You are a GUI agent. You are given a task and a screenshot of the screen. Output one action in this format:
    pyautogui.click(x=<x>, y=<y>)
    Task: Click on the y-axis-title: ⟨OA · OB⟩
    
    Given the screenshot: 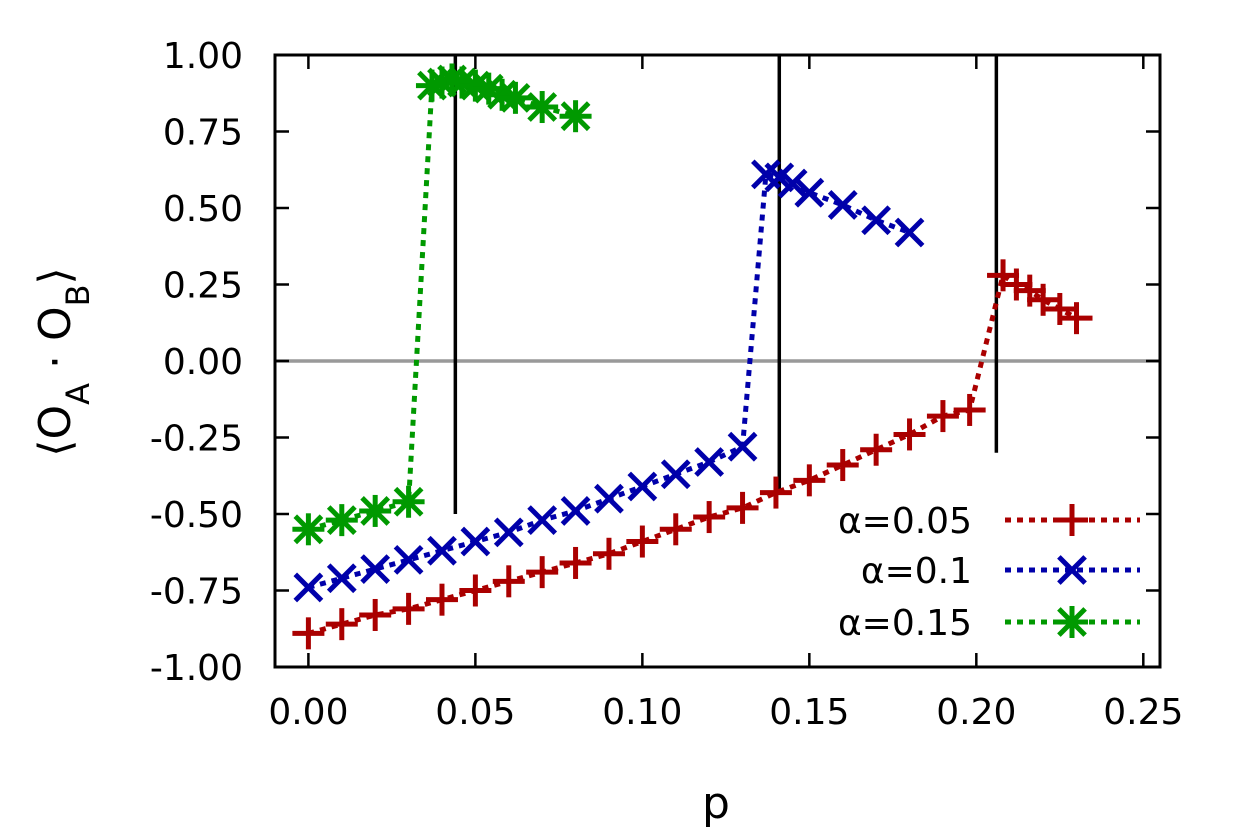 What is the action you would take?
    pyautogui.click(x=63, y=361)
    